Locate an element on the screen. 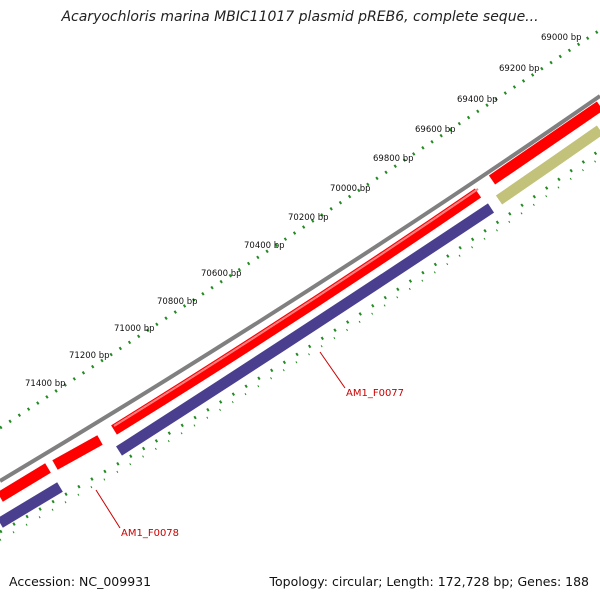 Image resolution: width=600 pixels, height=600 pixels. ruler-label: 70800 bp is located at coordinates (177, 302).